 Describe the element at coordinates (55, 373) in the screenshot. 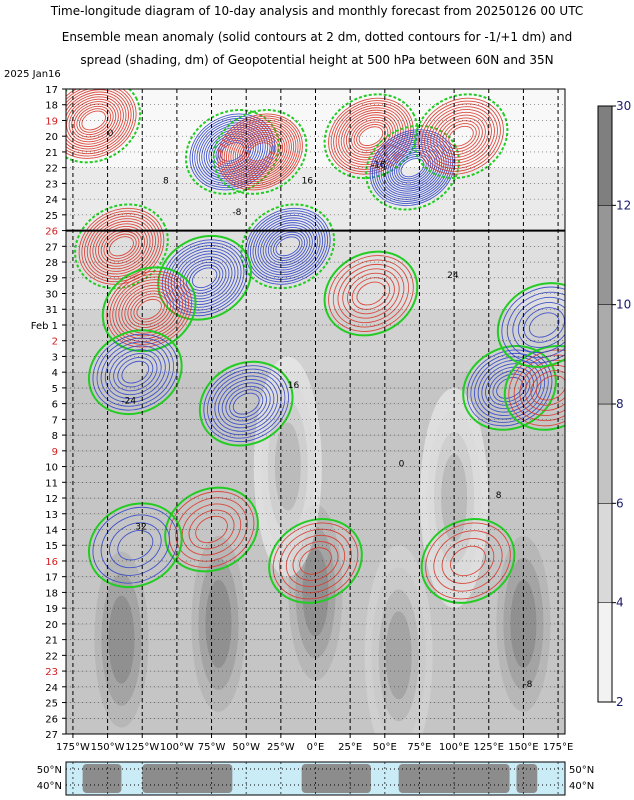

I see `y-tick-label: 4` at that location.